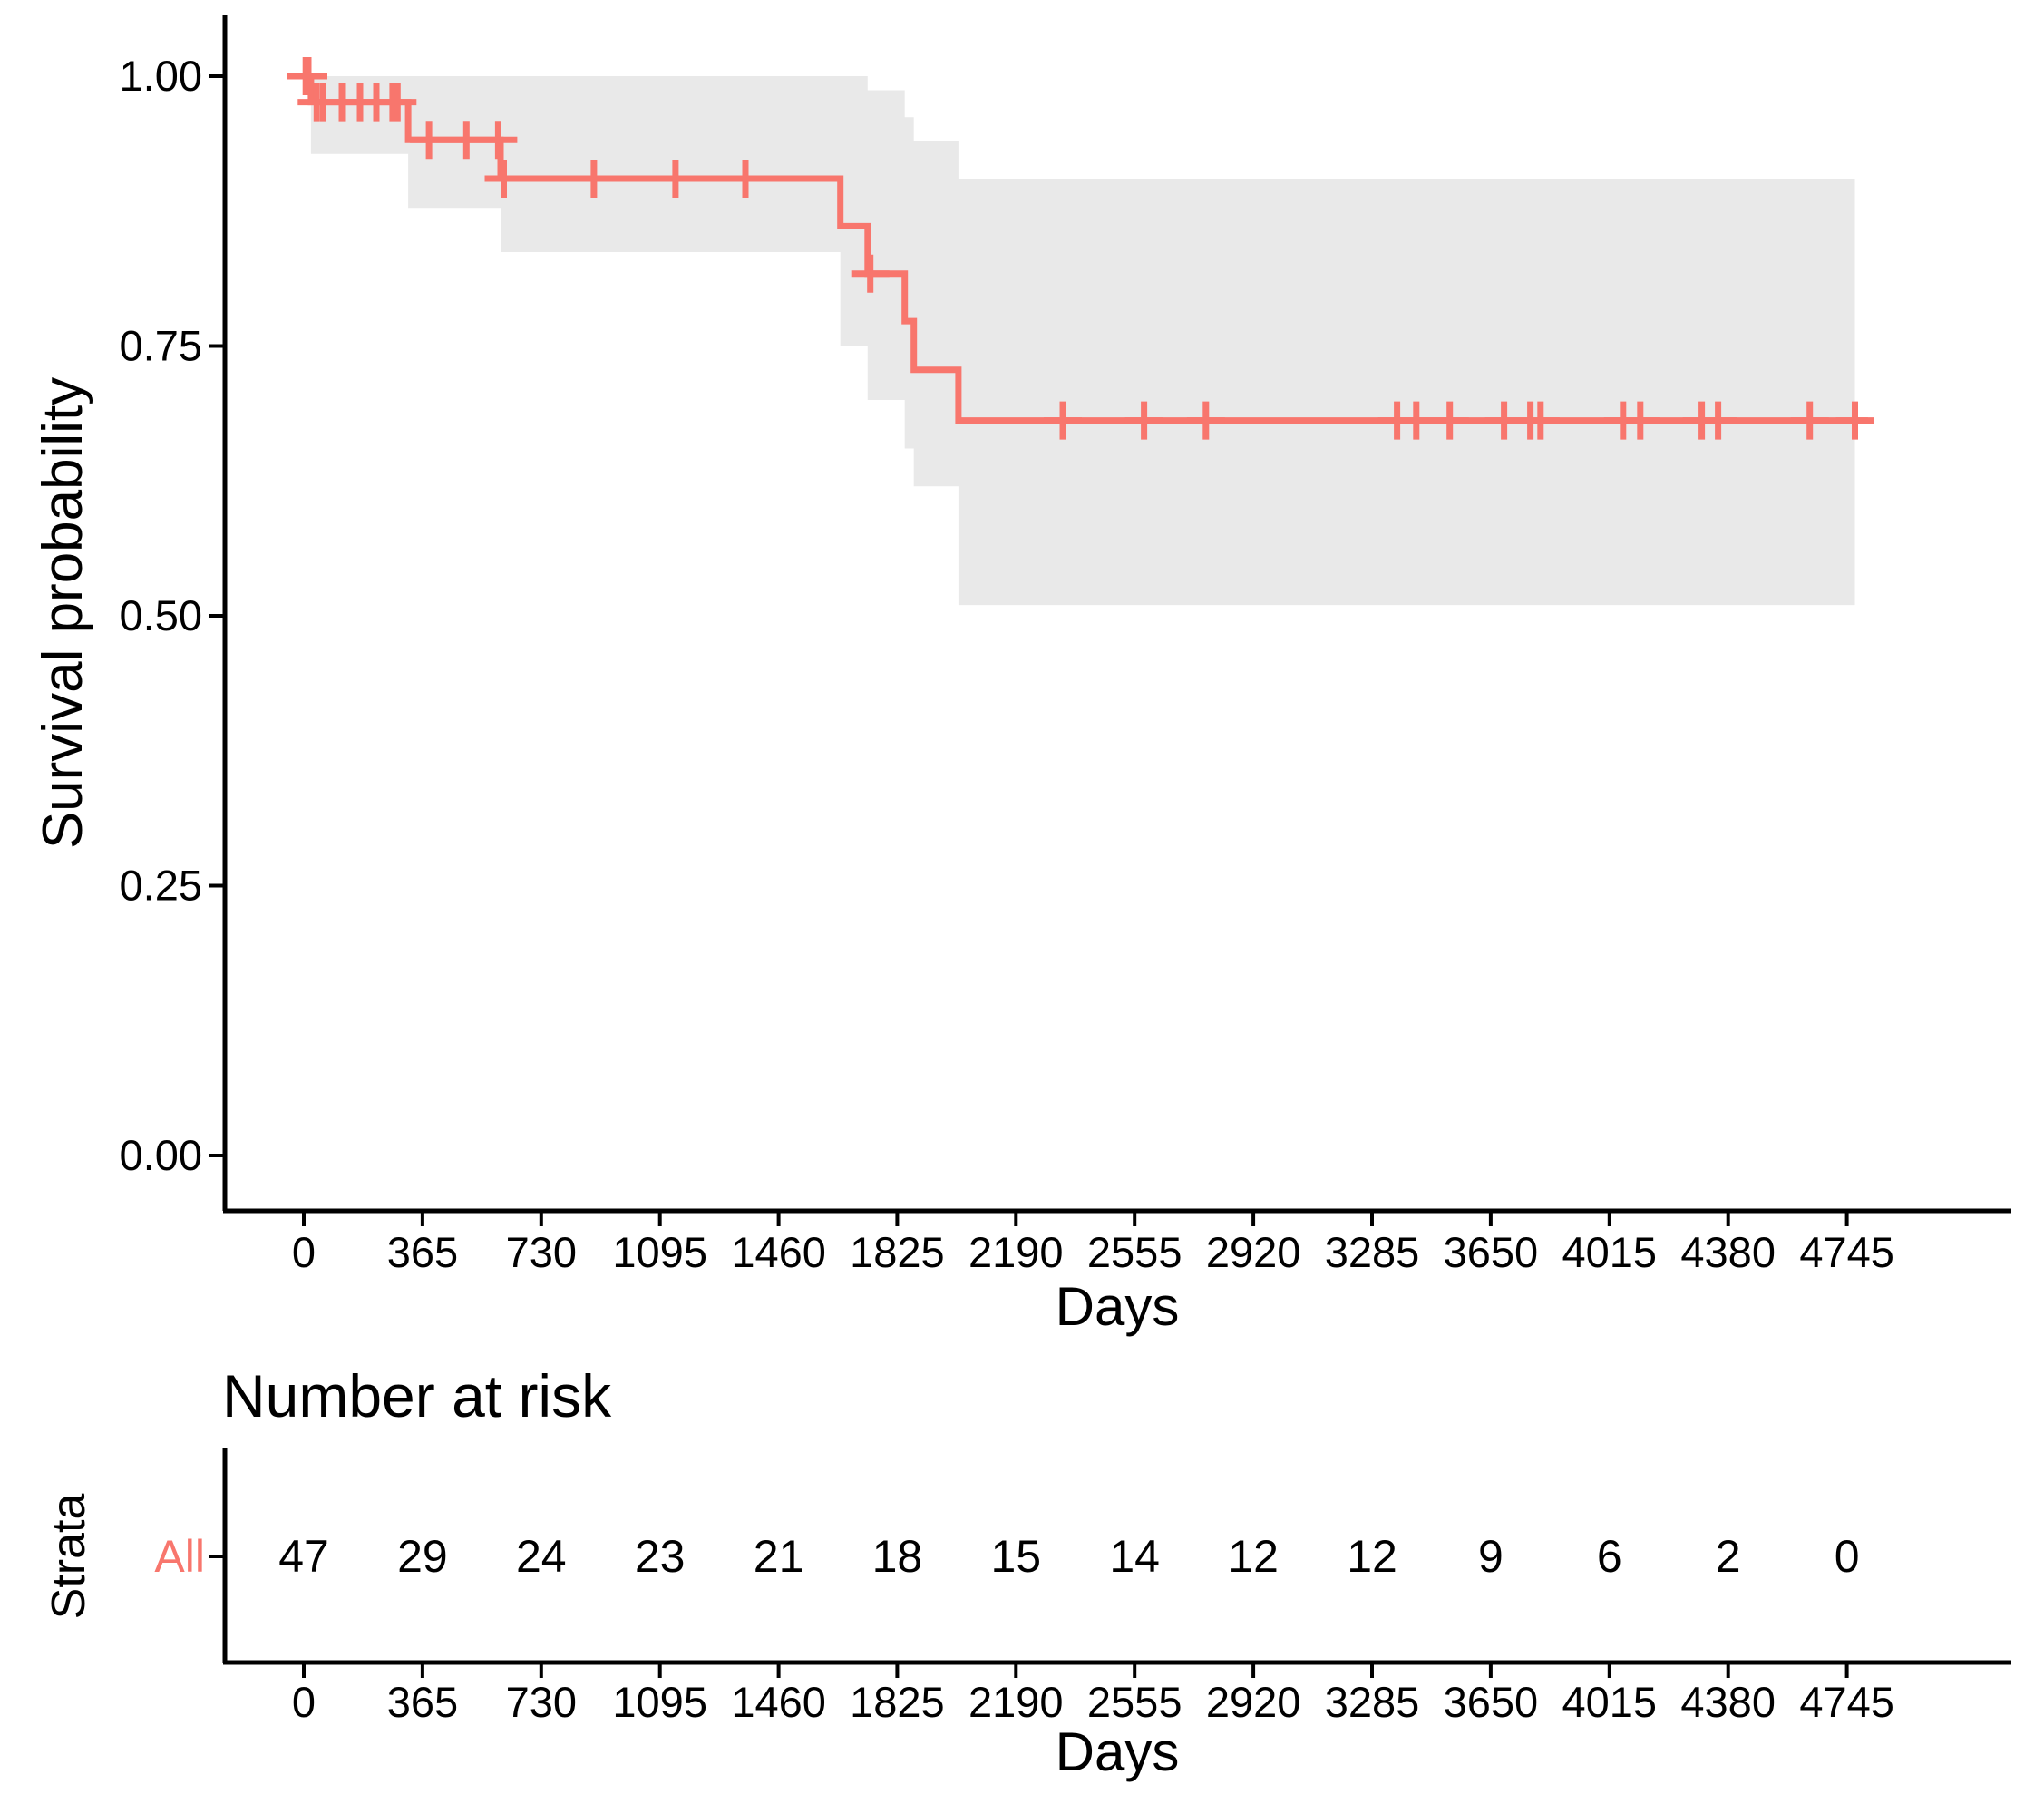 Image resolution: width=2044 pixels, height=1804 pixels. Describe the element at coordinates (1016, 1252) in the screenshot. I see `x-tick-label: 2190` at that location.